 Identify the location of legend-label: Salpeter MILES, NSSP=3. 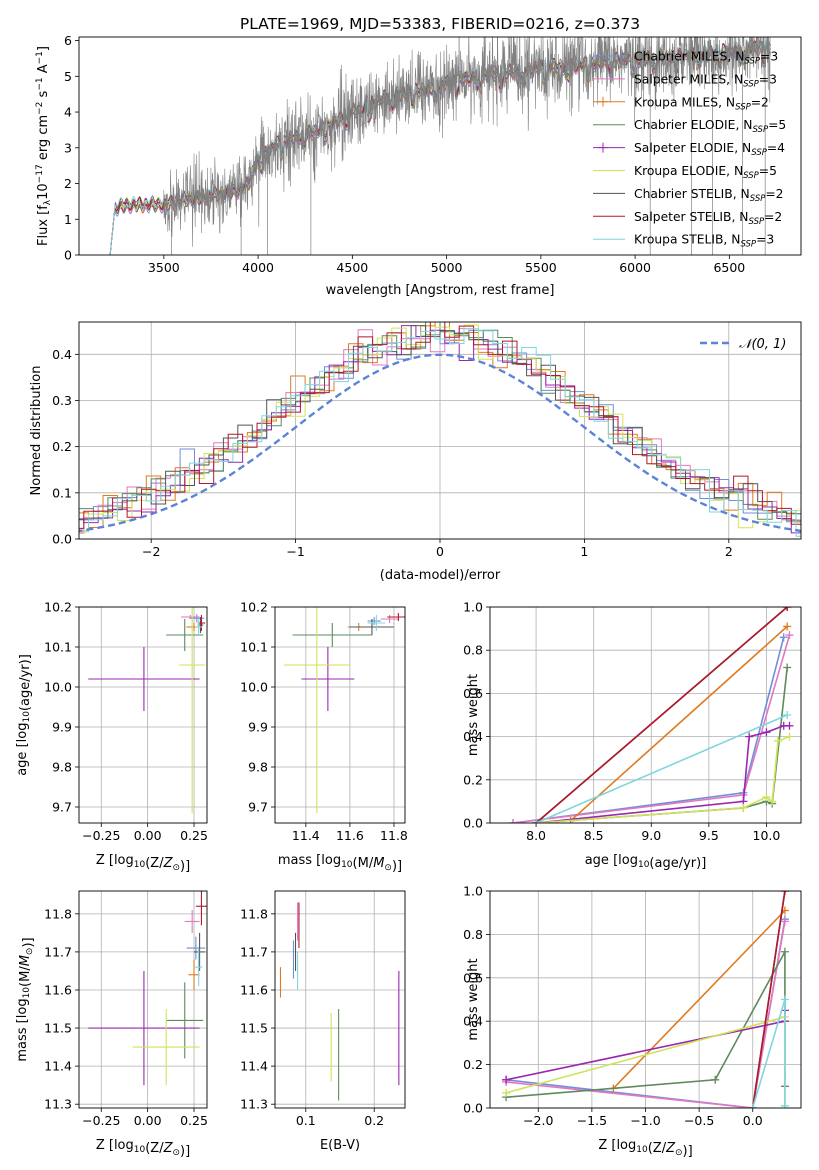
(705, 80).